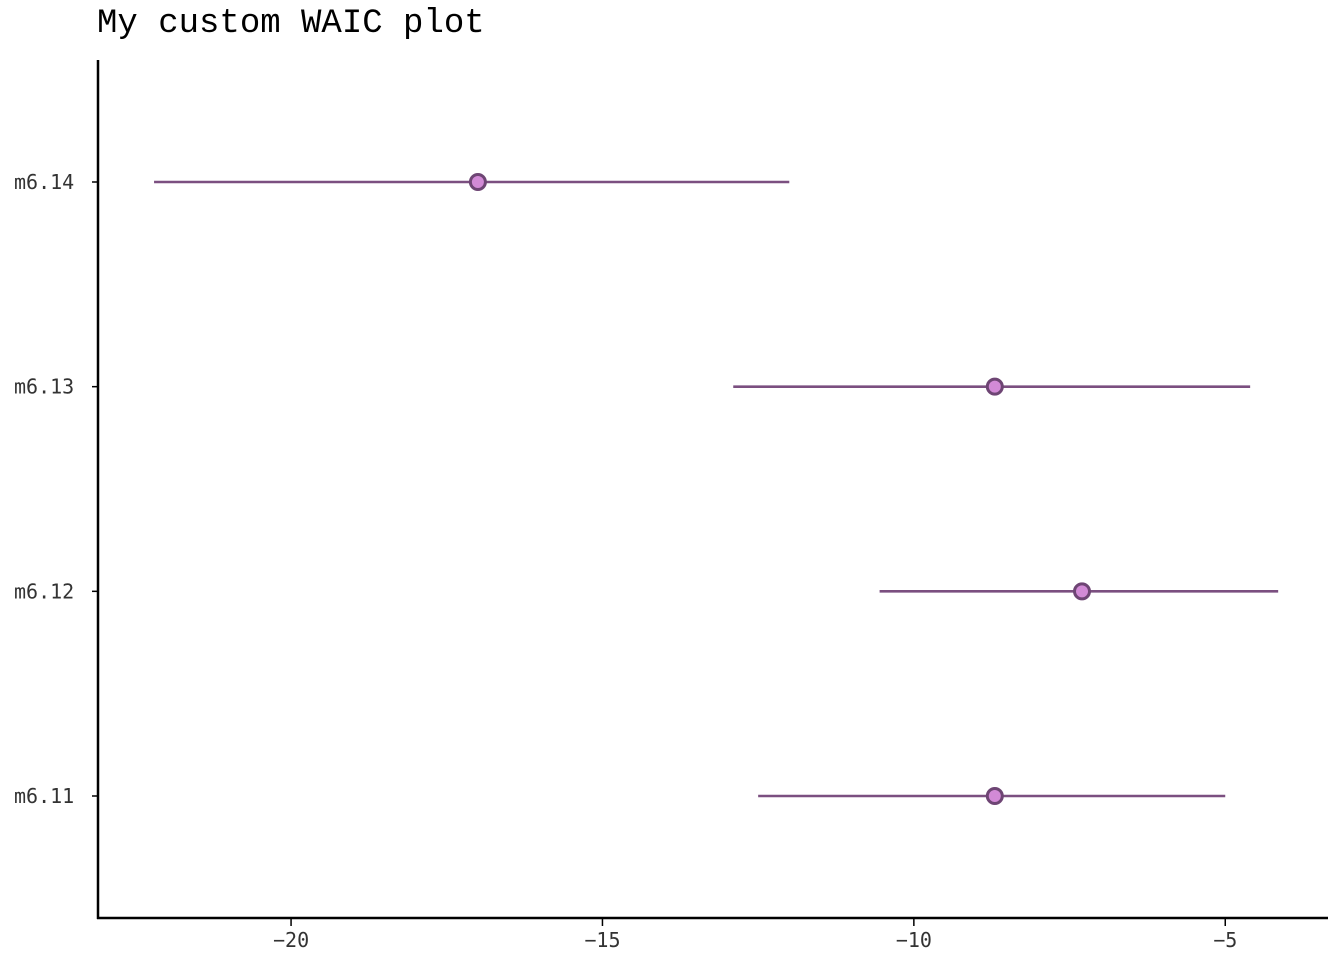 The height and width of the screenshot is (960, 1344). Describe the element at coordinates (602, 940) in the screenshot. I see `x-tick-label: −15` at that location.